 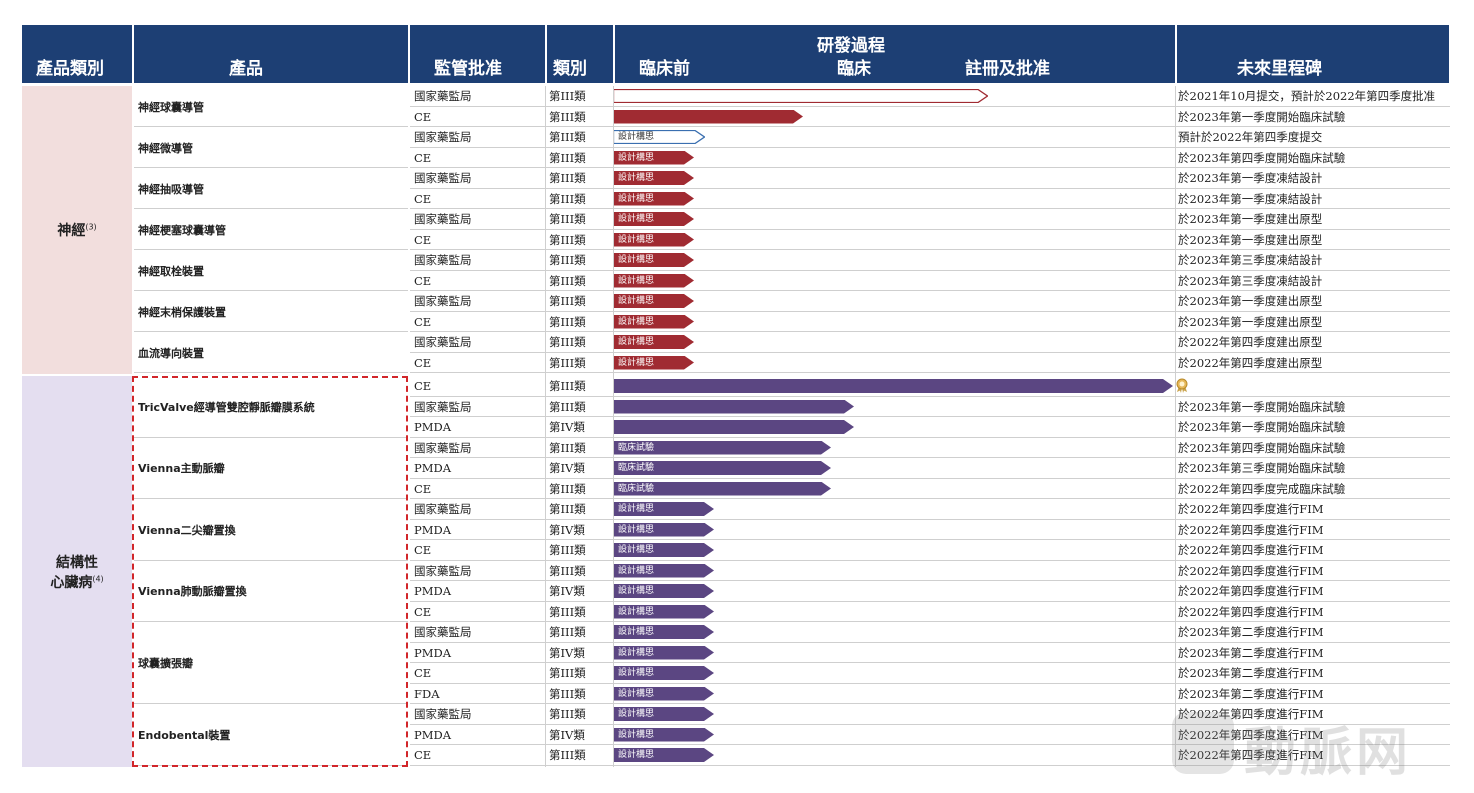 What do you see at coordinates (1182, 385) in the screenshot?
I see `award-medal-icon` at bounding box center [1182, 385].